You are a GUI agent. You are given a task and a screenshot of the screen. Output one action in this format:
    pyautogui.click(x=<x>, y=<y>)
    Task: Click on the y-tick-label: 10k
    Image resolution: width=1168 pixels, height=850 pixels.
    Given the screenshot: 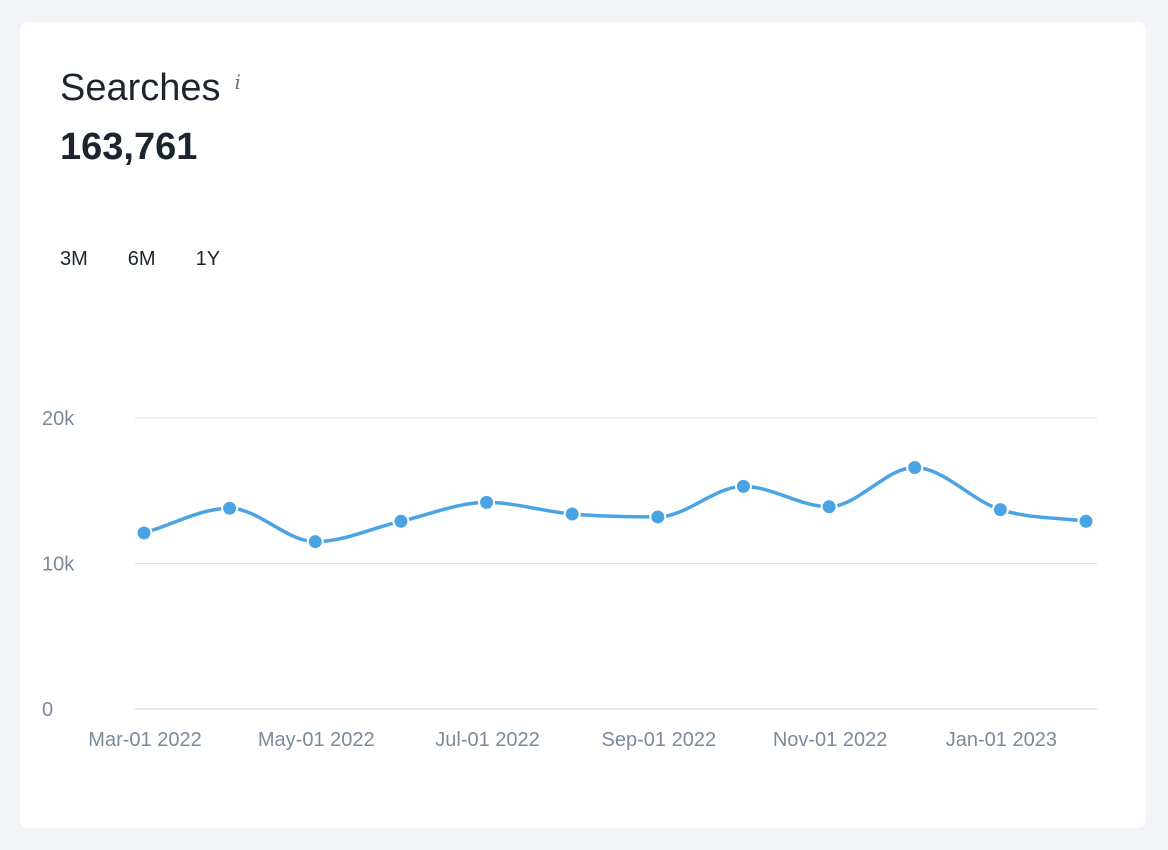 What is the action you would take?
    pyautogui.click(x=58, y=565)
    